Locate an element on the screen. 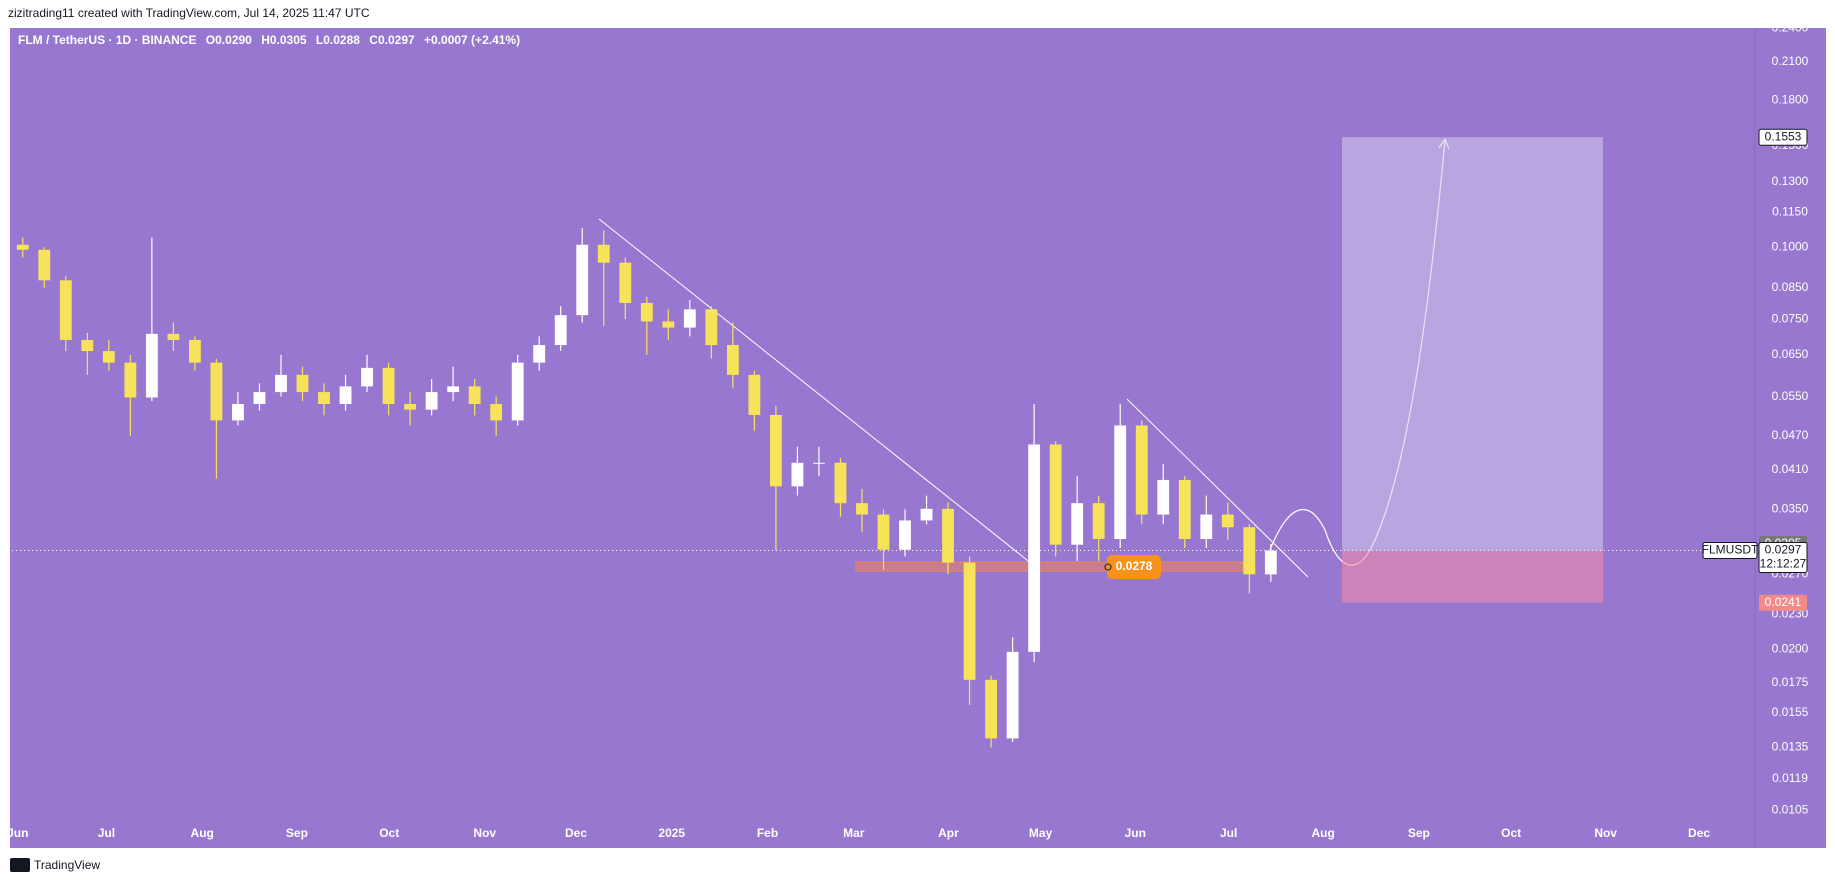 The width and height of the screenshot is (1835, 884). y-tick-label: 0.0410 is located at coordinates (1790, 469).